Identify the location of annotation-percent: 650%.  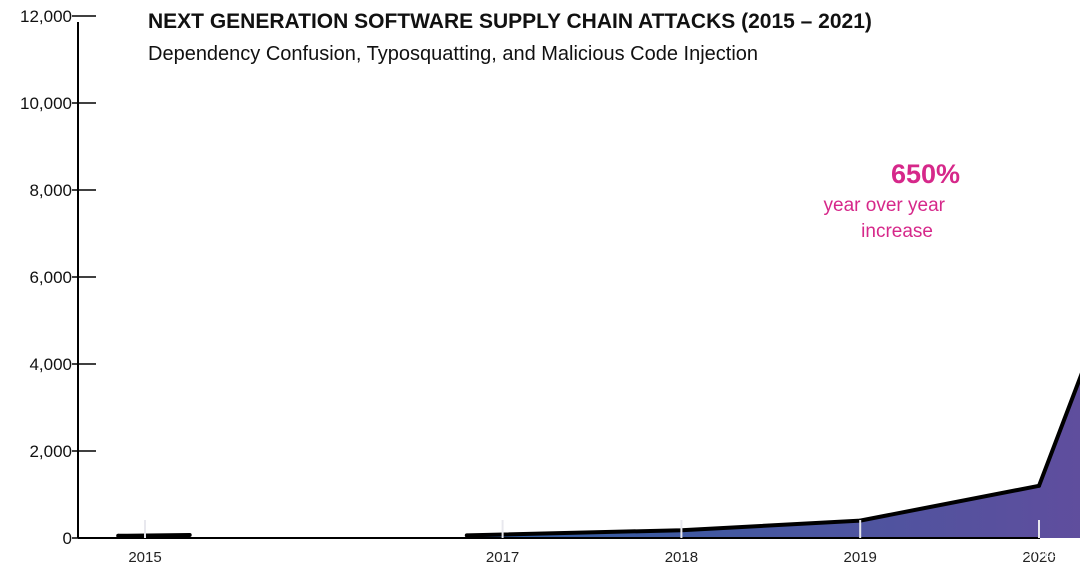
(925, 174).